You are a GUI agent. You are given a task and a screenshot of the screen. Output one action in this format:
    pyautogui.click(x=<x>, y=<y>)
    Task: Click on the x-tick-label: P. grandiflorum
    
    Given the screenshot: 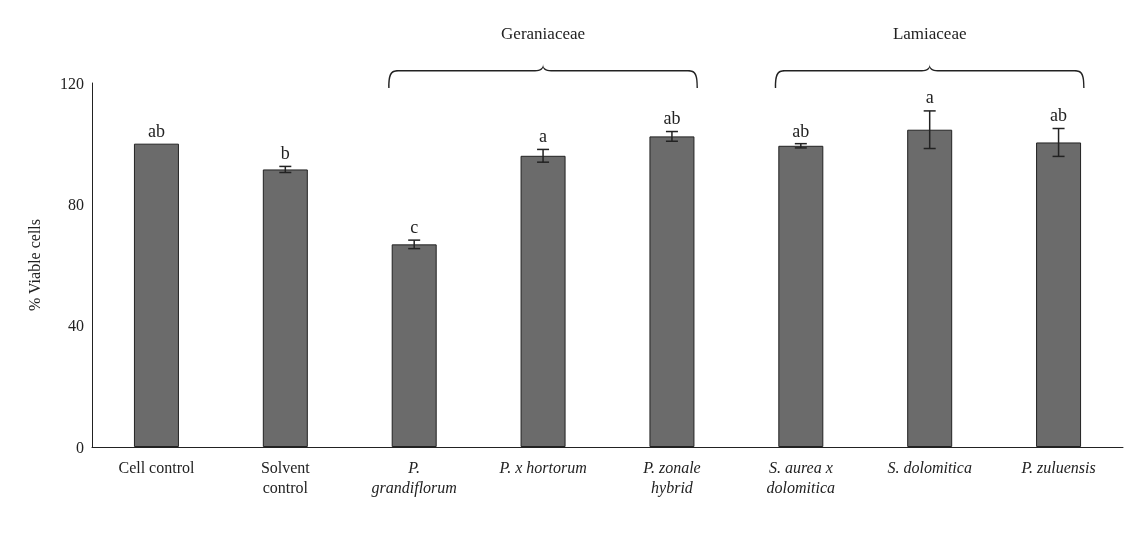 What is the action you would take?
    pyautogui.click(x=414, y=477)
    